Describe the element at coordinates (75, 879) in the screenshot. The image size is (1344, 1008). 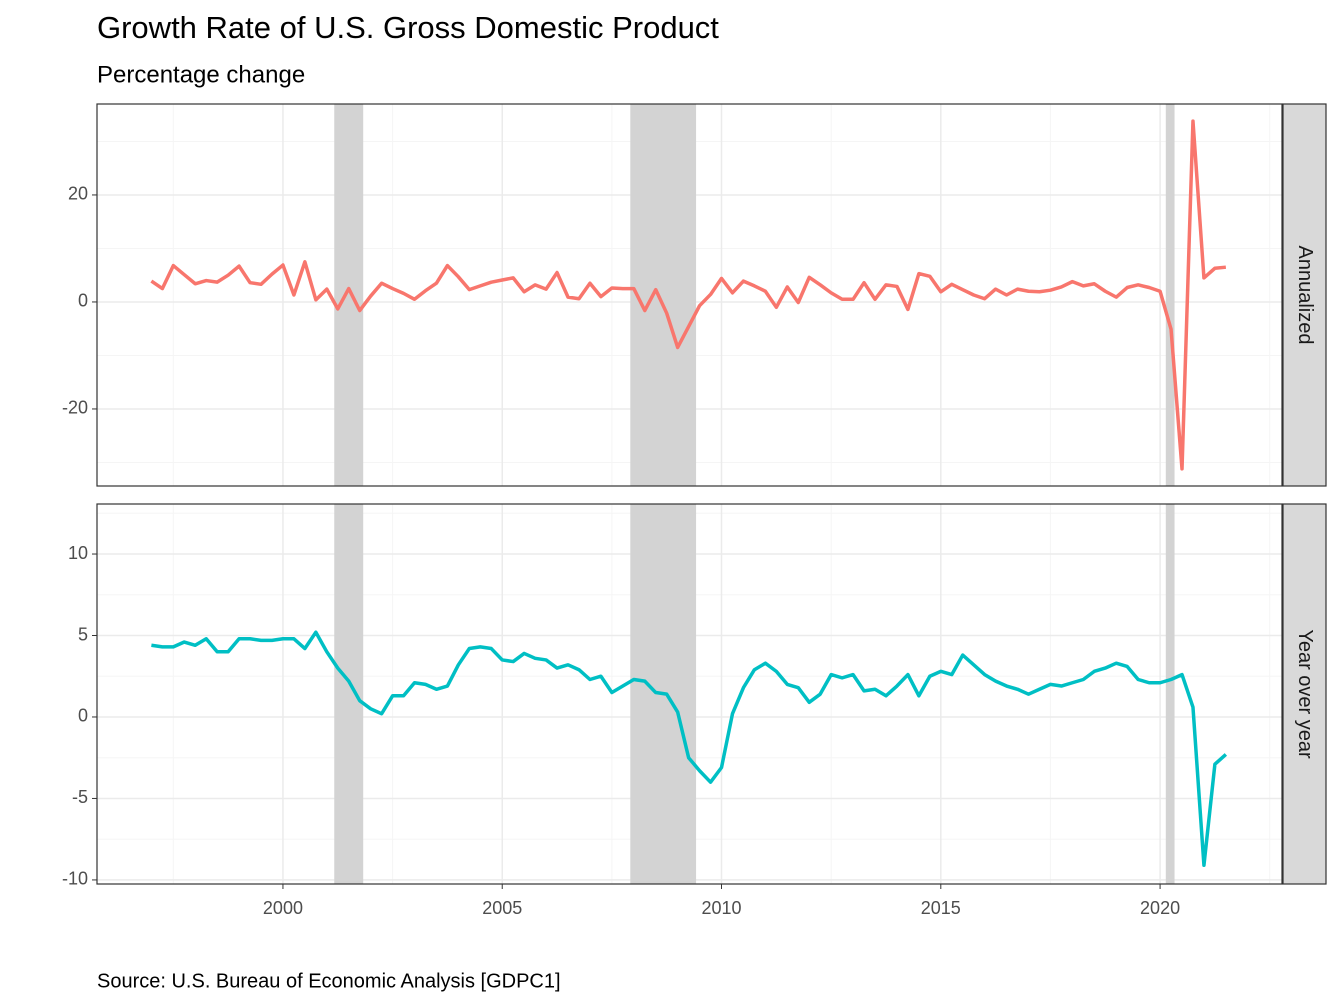
I see `y-tick-label: -10` at that location.